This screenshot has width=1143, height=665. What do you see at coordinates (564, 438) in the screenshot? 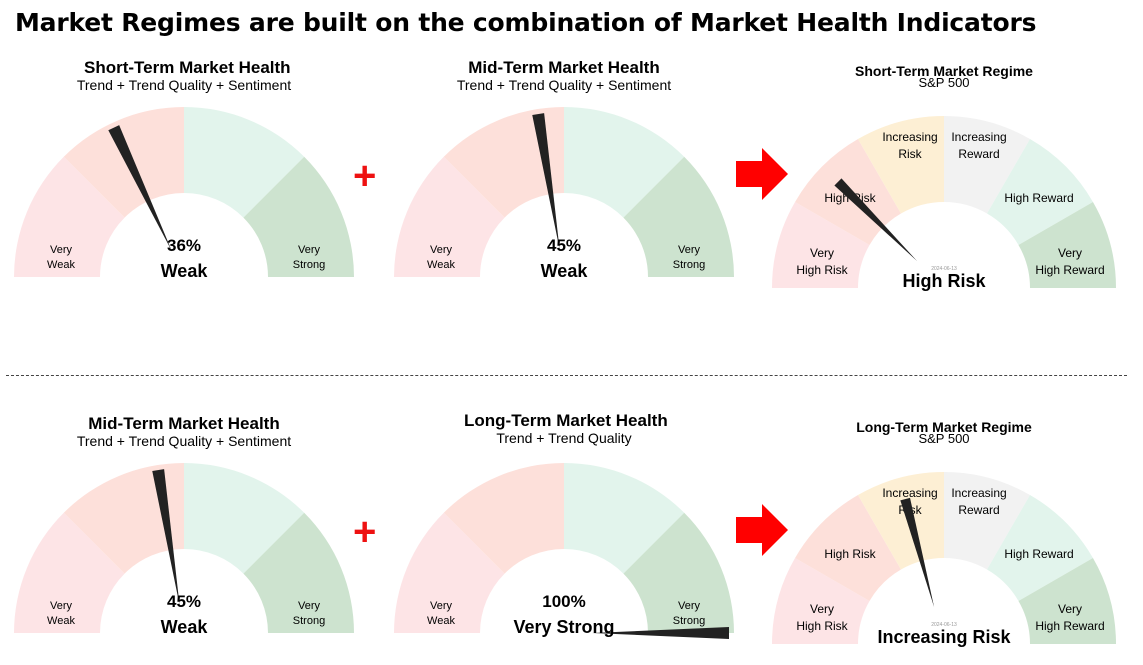
I see `gauge-4-subtitle: Trend + Trend Quality` at bounding box center [564, 438].